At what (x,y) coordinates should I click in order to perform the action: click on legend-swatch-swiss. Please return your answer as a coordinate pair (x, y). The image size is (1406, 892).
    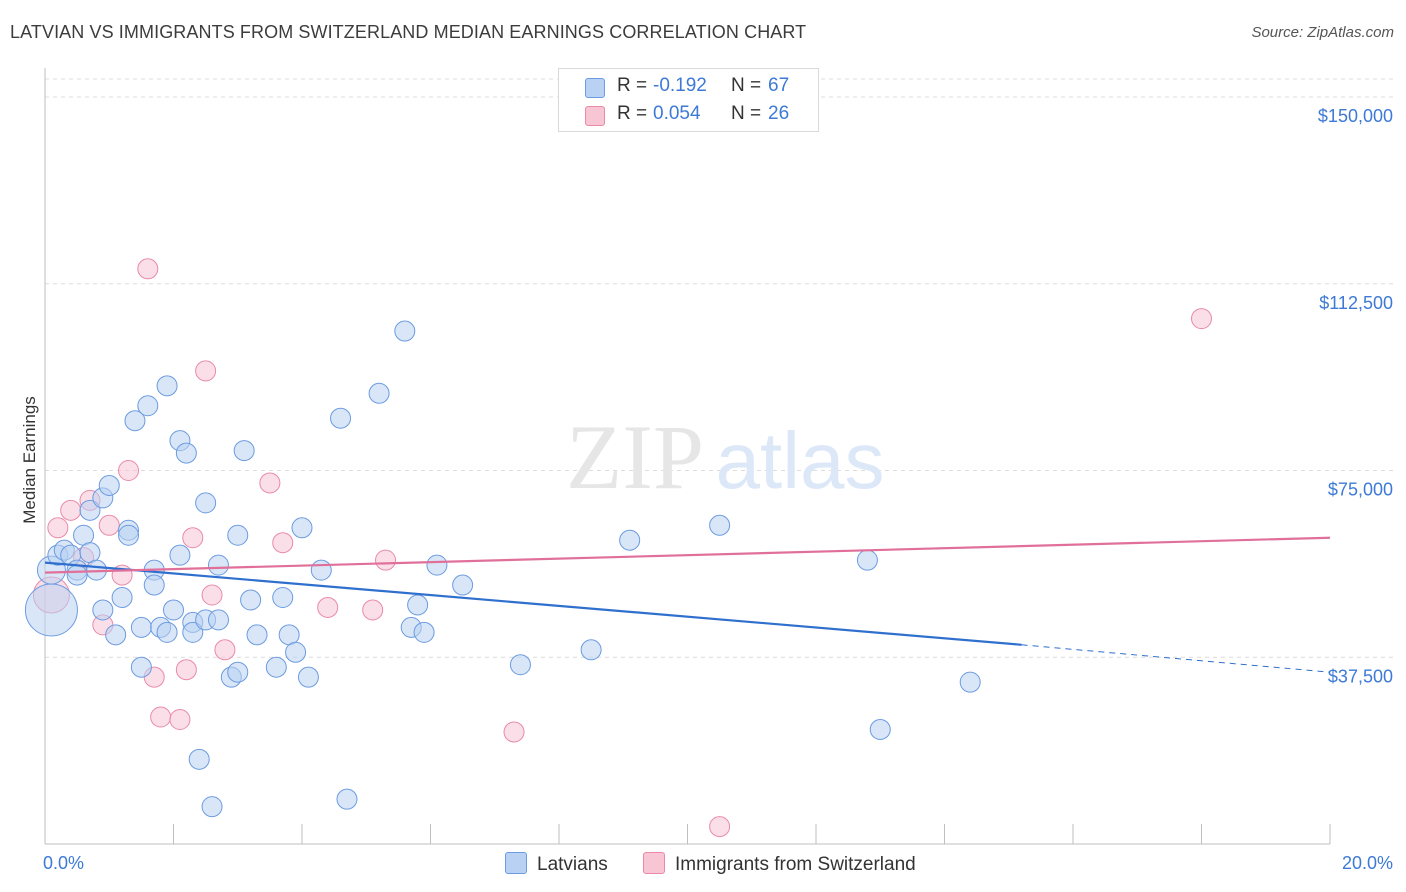
    Looking at the image, I should click on (595, 116).